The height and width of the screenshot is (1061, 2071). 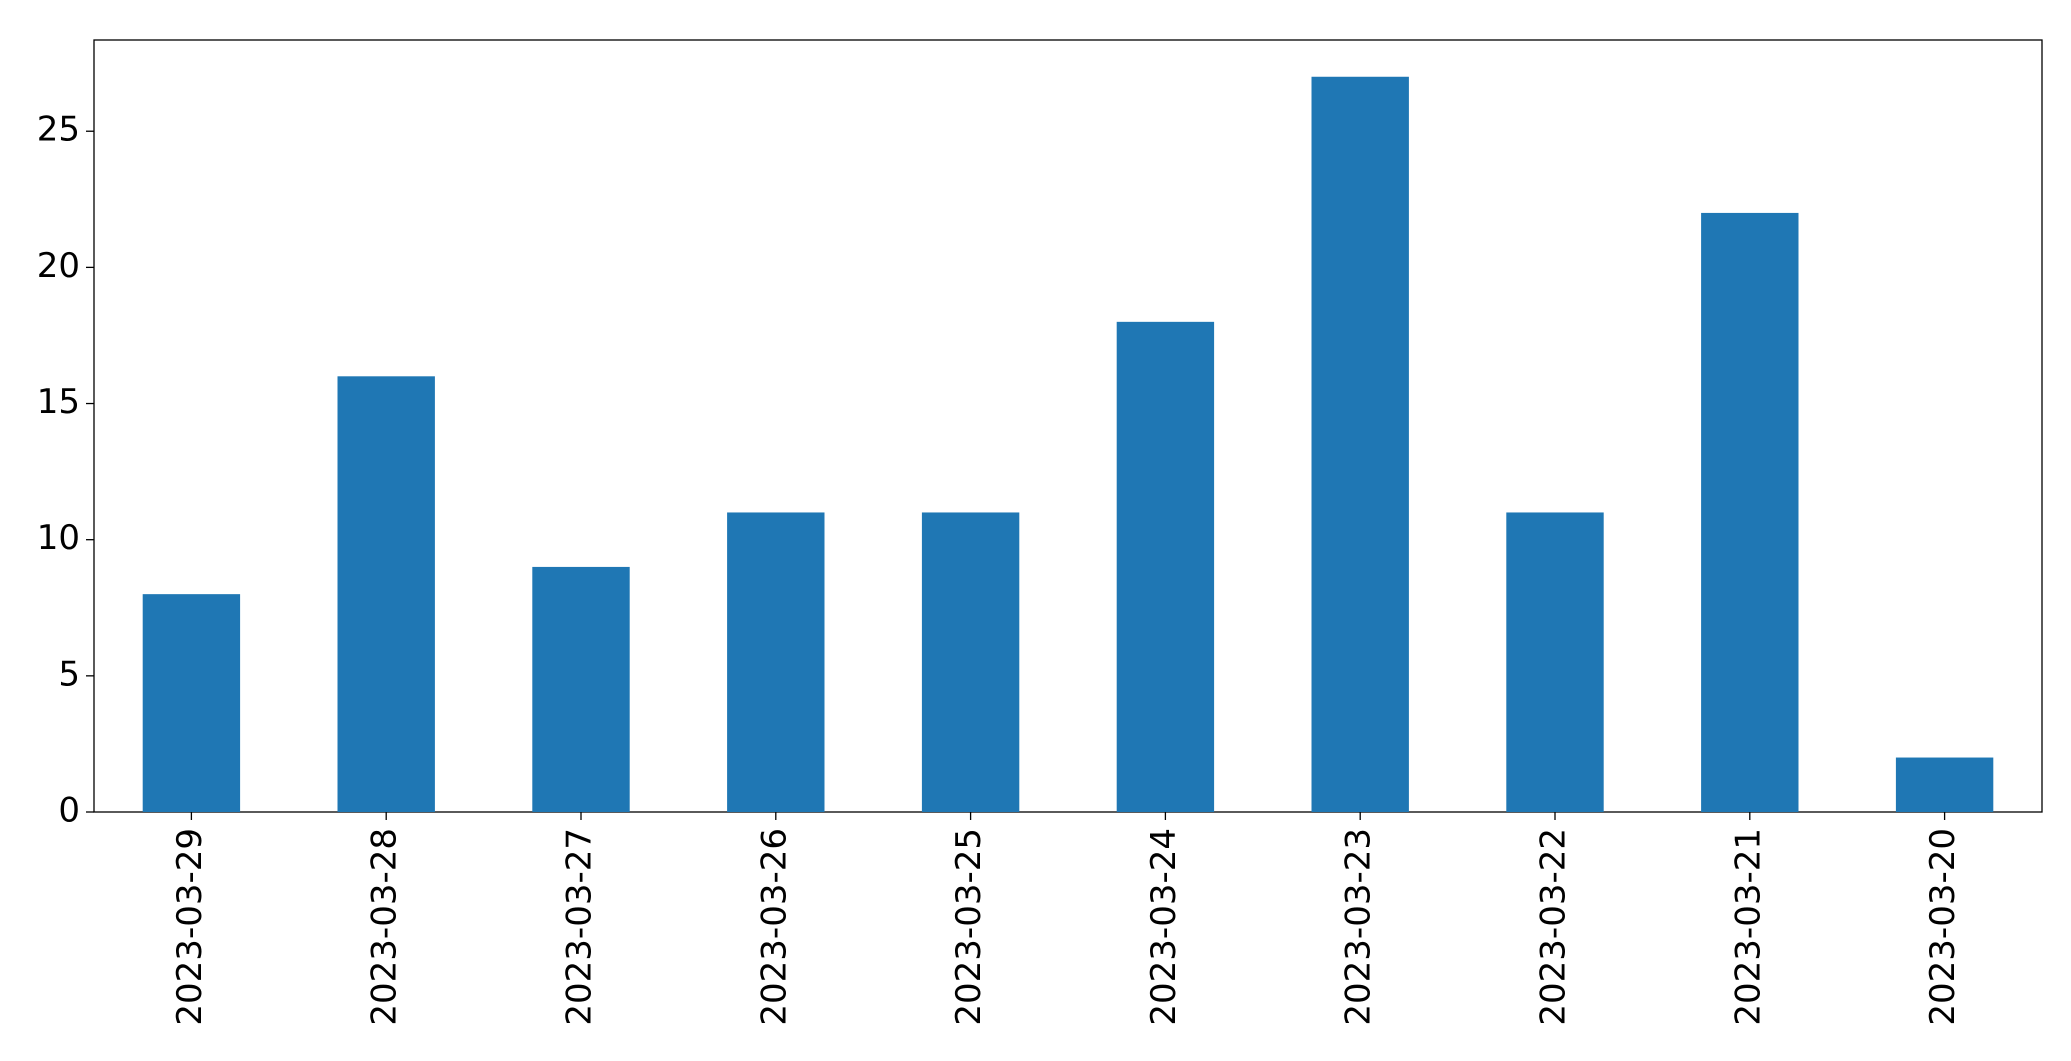 I want to click on x-tick-label: 2023-03-23, so click(x=1359, y=927).